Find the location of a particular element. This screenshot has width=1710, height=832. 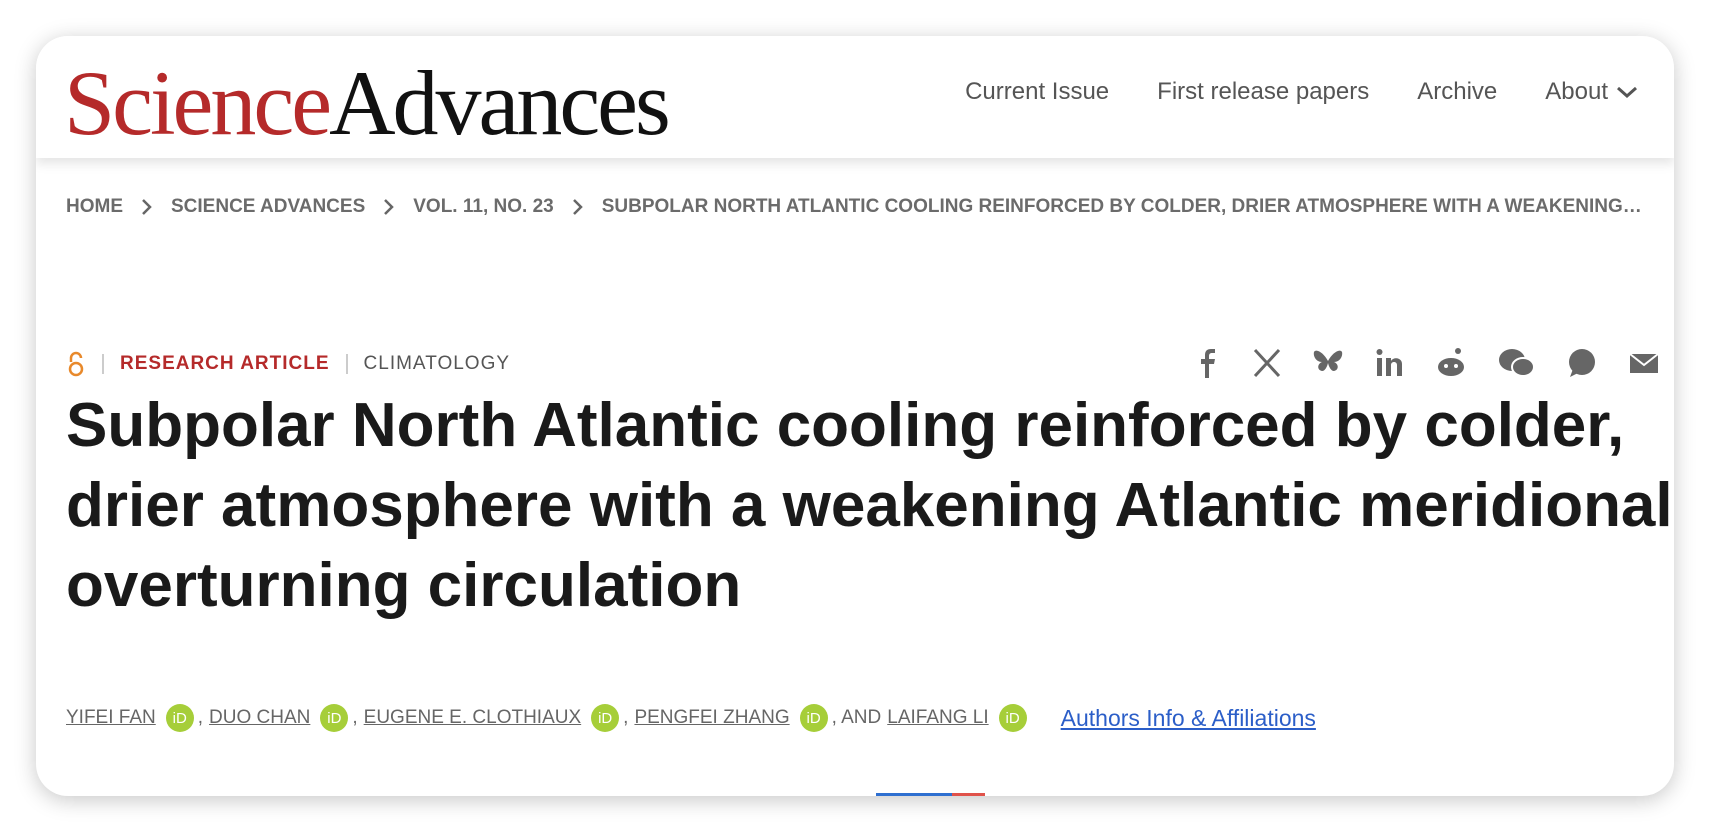

nav-item: Archive is located at coordinates (1457, 92).